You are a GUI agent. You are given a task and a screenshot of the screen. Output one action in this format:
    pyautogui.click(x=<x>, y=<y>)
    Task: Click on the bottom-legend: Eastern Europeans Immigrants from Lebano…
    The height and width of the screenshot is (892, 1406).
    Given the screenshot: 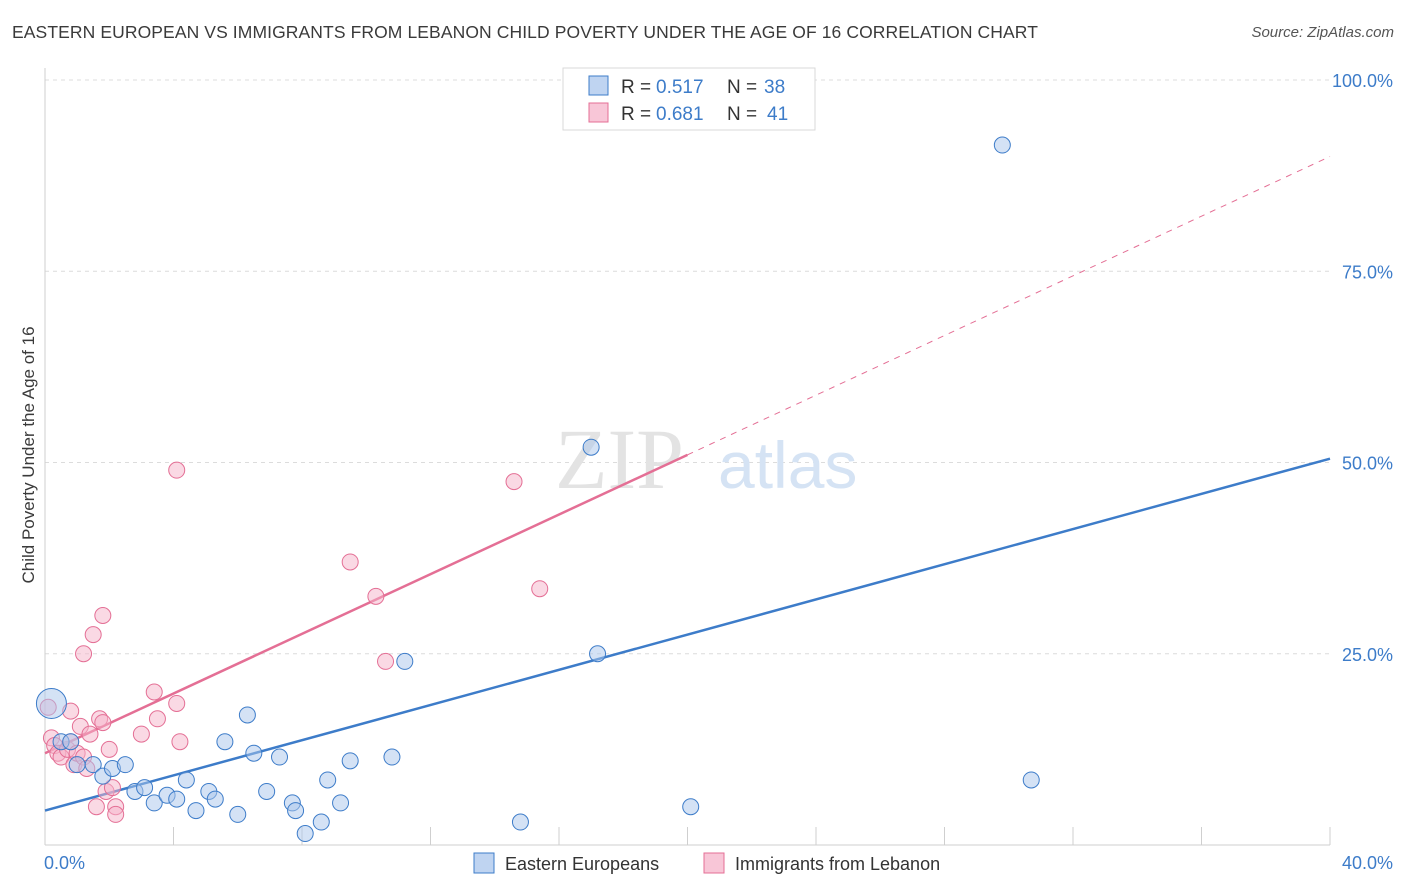 What is the action you would take?
    pyautogui.click(x=706, y=863)
    